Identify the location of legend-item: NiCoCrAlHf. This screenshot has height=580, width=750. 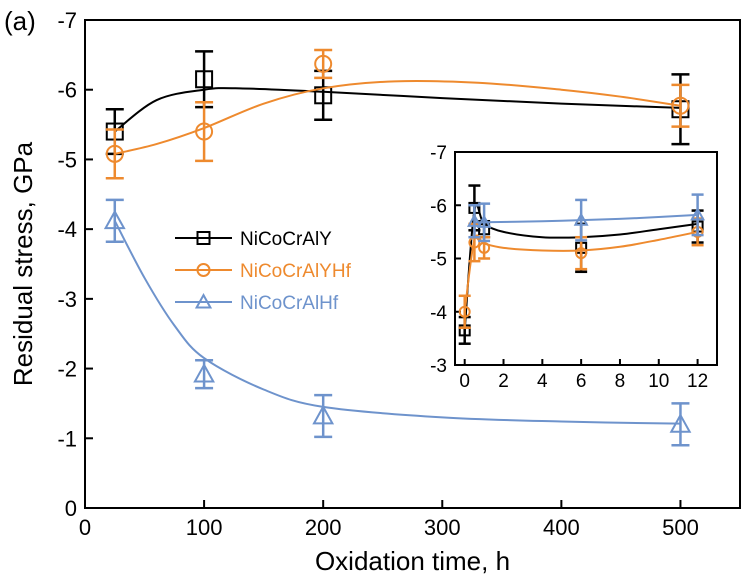
(257, 303).